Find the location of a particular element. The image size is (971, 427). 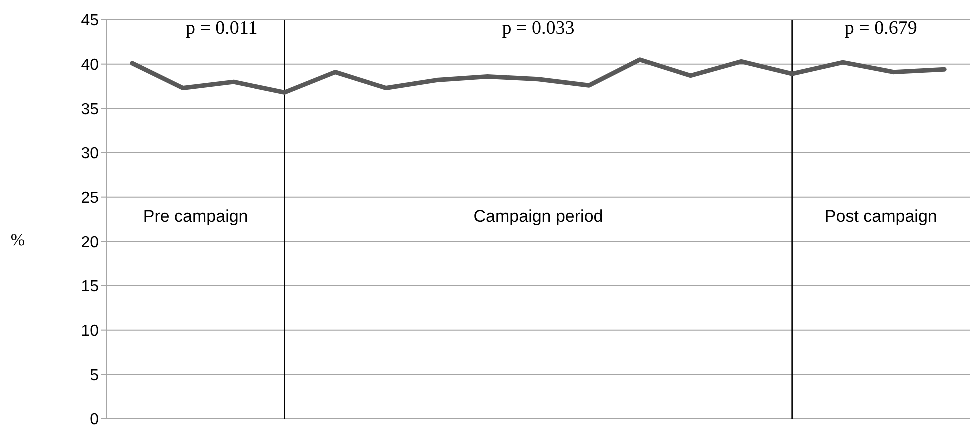

annotation: p = 0.011 is located at coordinates (221, 29).